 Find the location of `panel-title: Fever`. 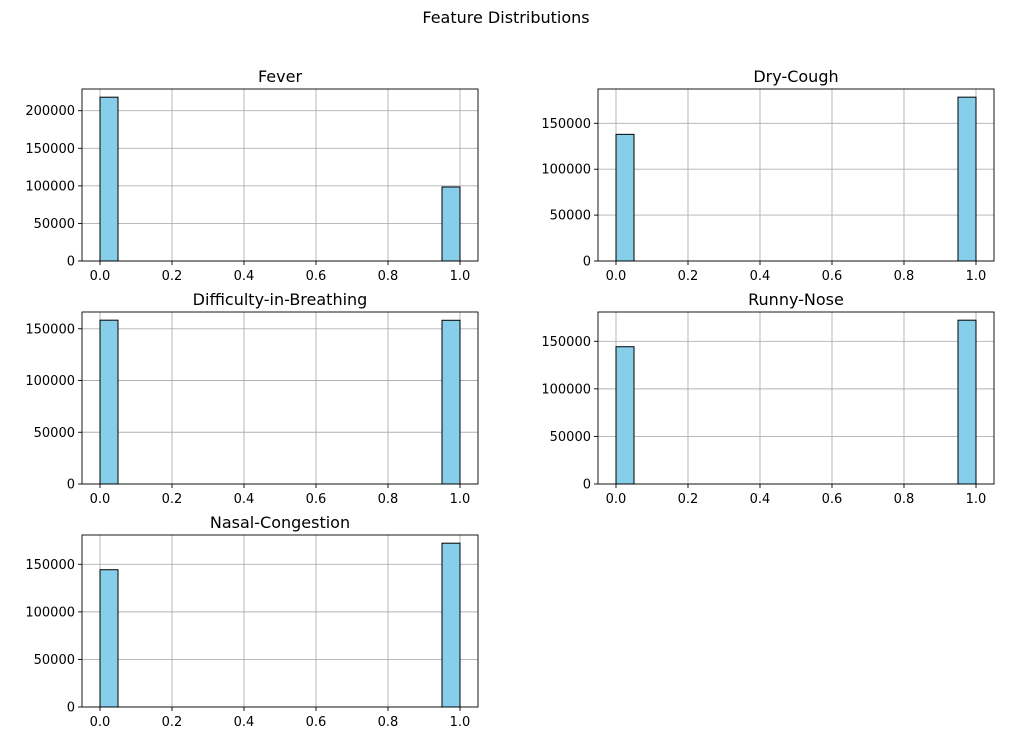

panel-title: Fever is located at coordinates (280, 76).